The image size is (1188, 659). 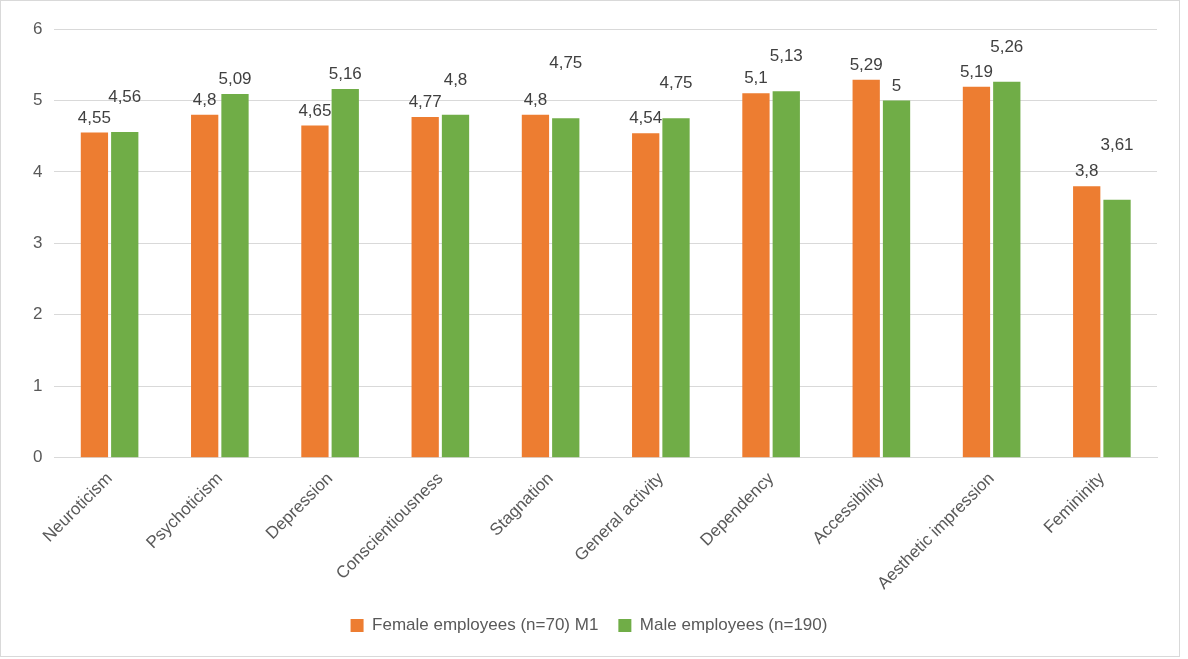 I want to click on data-label: 5,19, so click(x=976, y=72).